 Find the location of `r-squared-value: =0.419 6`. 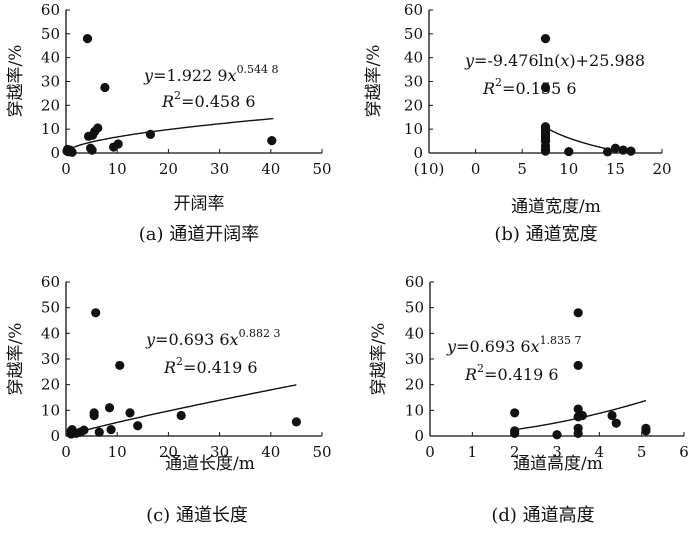

r-squared-value: =0.419 6 is located at coordinates (521, 374).